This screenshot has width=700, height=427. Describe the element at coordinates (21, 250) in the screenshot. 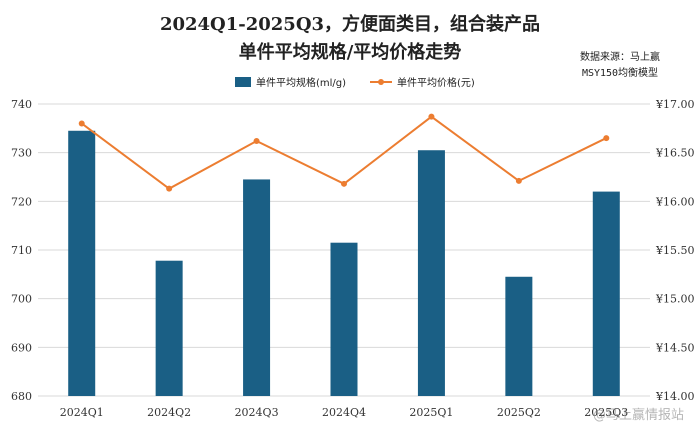

I see `y-left-tick-label: 710` at that location.